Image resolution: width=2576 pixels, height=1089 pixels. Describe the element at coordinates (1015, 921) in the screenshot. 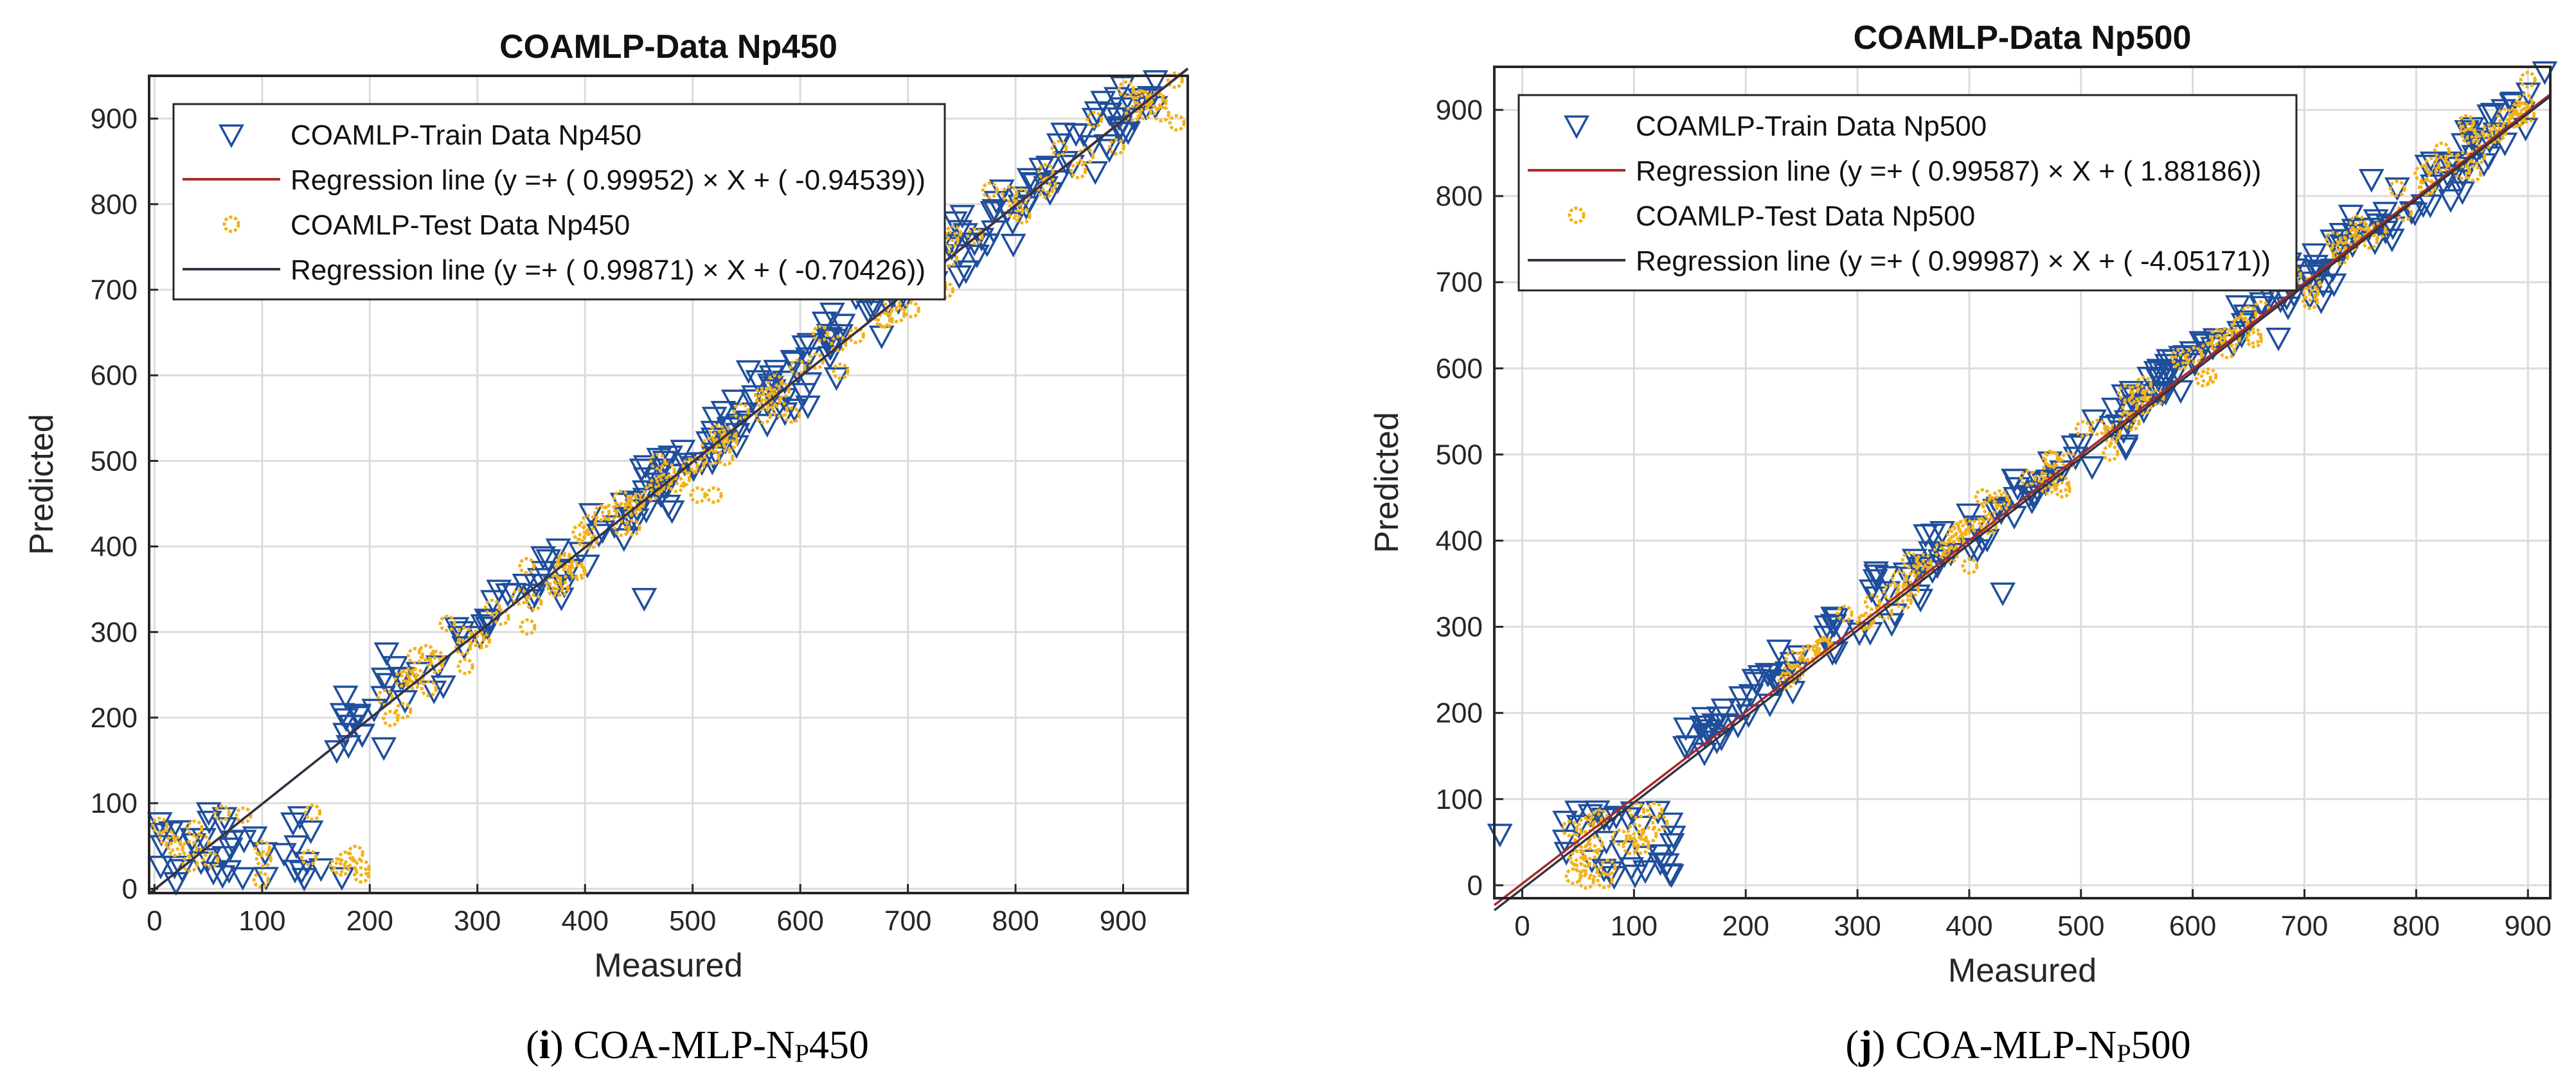

I see `x-tick-label: 800` at that location.